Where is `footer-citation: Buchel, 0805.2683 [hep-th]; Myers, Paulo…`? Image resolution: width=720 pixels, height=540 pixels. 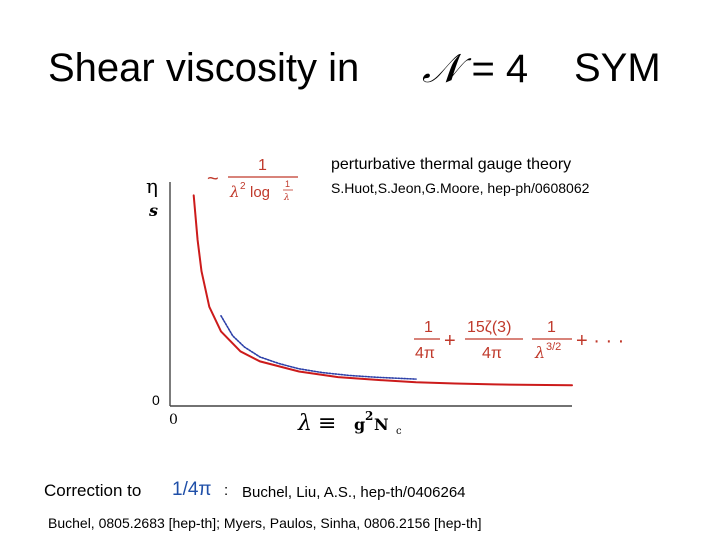
footer-citation: Buchel, 0805.2683 [hep-th]; Myers, Paulo… is located at coordinates (265, 523).